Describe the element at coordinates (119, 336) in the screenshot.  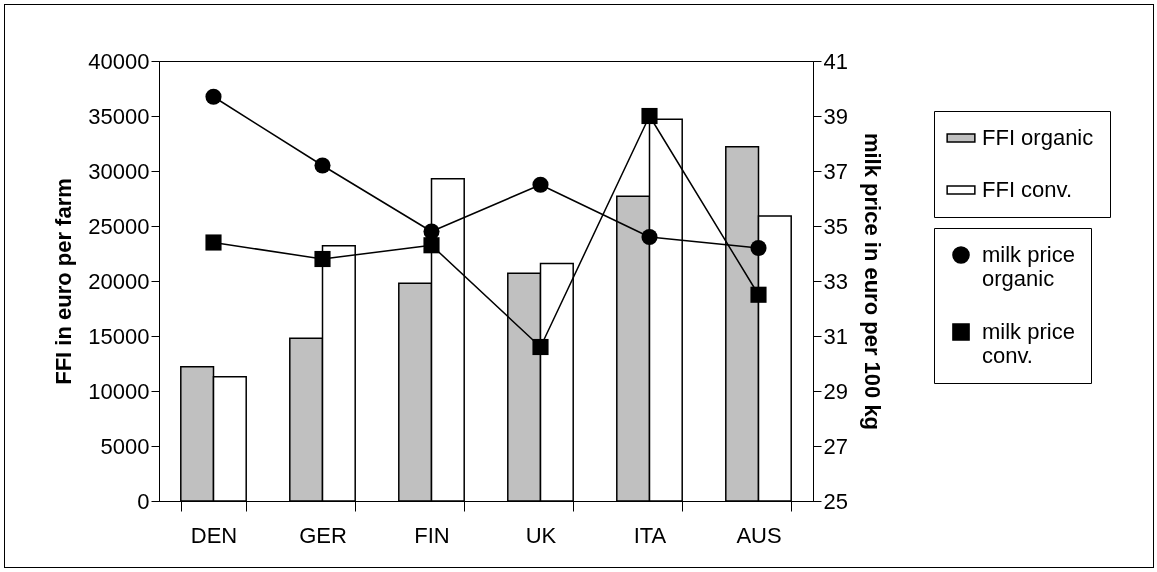
I see `y-tick-label: 15000` at that location.